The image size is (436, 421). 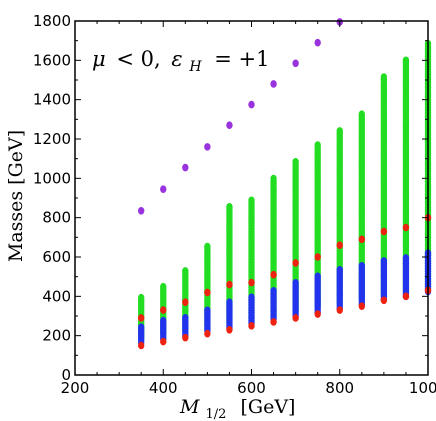 I want to click on y-tick-label: 1800, so click(x=52, y=21).